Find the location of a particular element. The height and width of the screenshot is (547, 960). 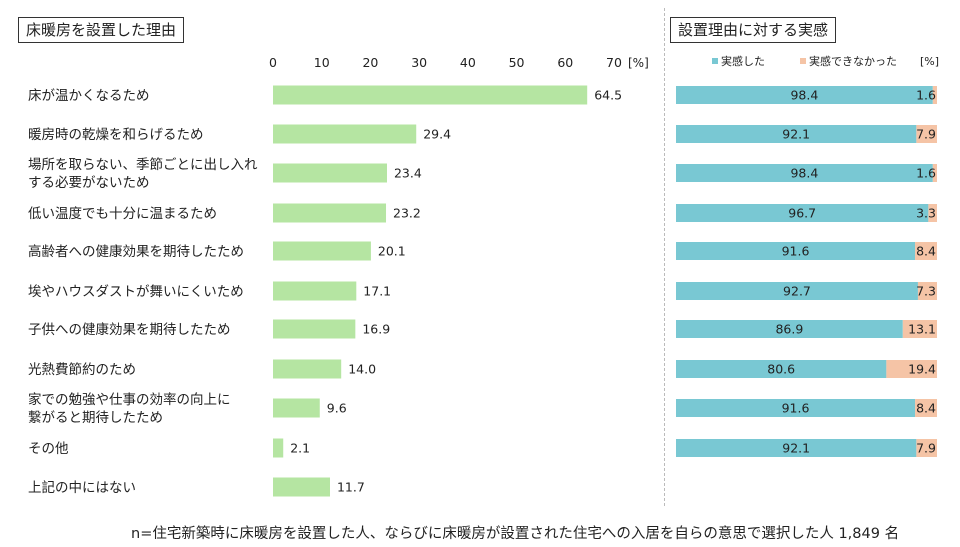

data-label: 2.1 is located at coordinates (300, 448).